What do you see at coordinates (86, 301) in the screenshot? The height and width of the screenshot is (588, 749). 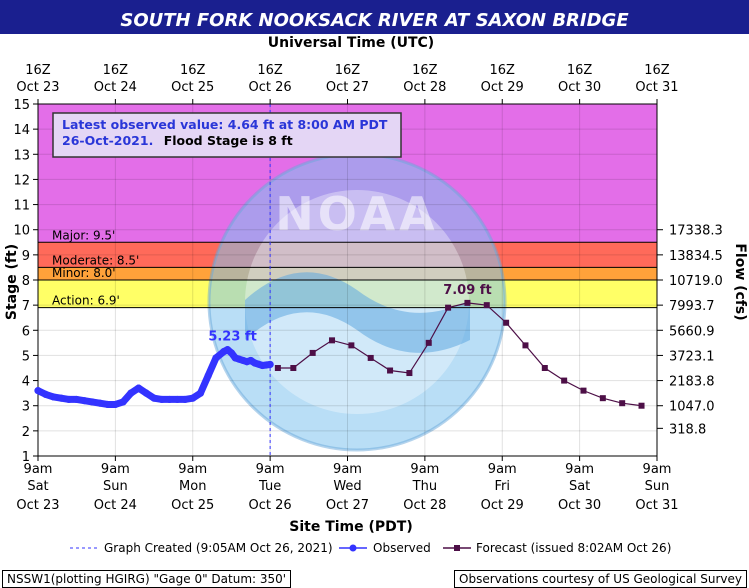 I see `threshold-label-action: Action: 6.9'` at bounding box center [86, 301].